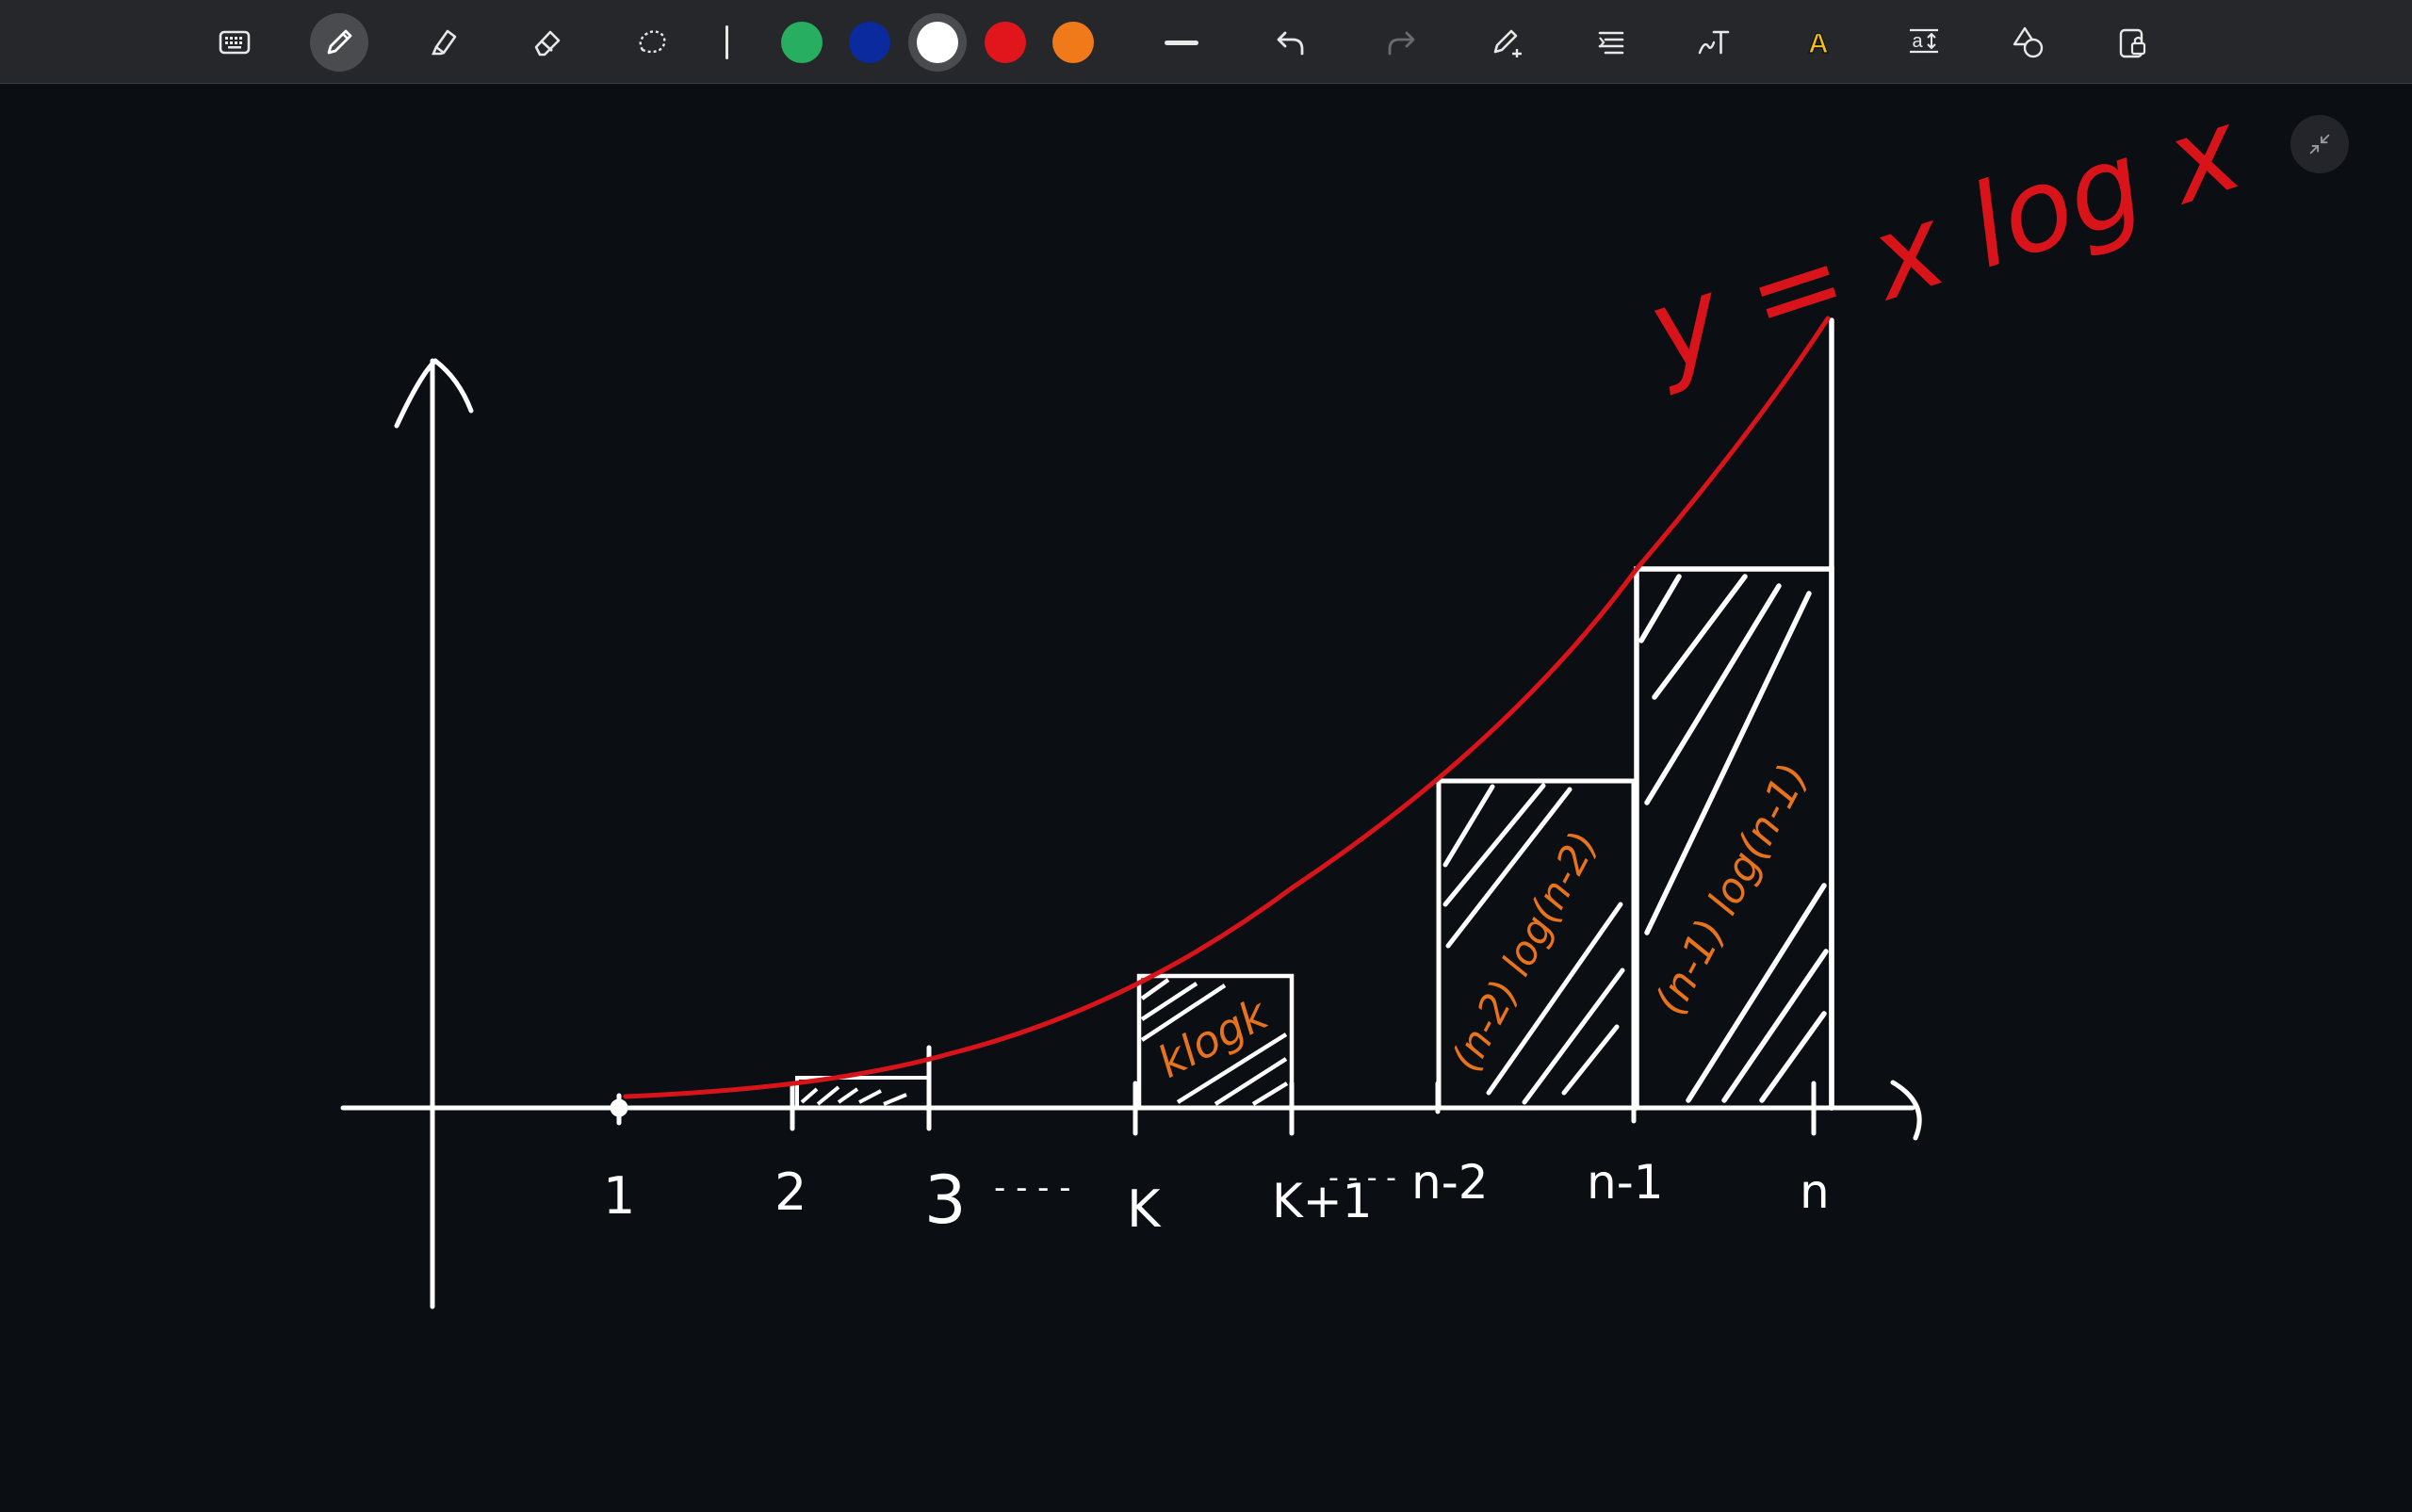 Image resolution: width=2412 pixels, height=1512 pixels. What do you see at coordinates (619, 1196) in the screenshot?
I see `x-label-1: 1` at bounding box center [619, 1196].